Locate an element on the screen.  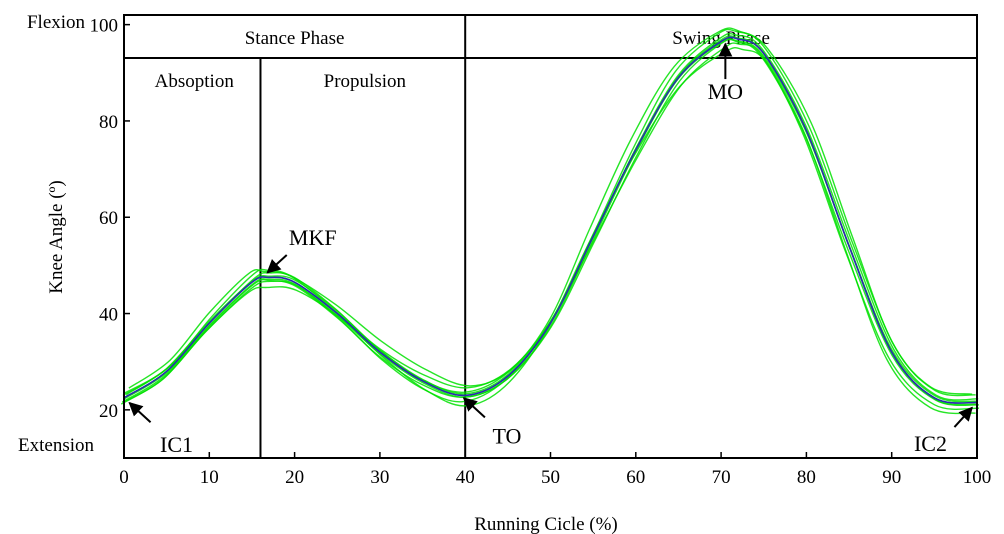
annotation-arrow-to is located at coordinates (474, 408).